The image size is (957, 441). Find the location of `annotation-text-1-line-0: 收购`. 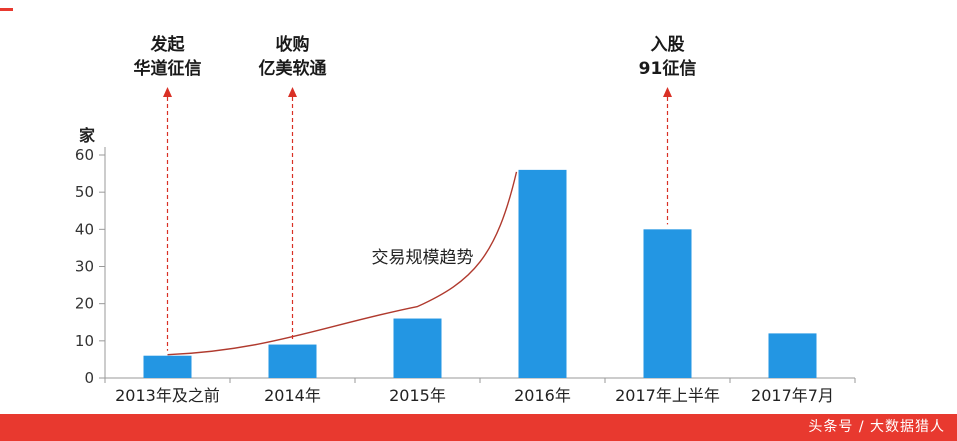

annotation-text-1-line-0: 收购 is located at coordinates (293, 44).